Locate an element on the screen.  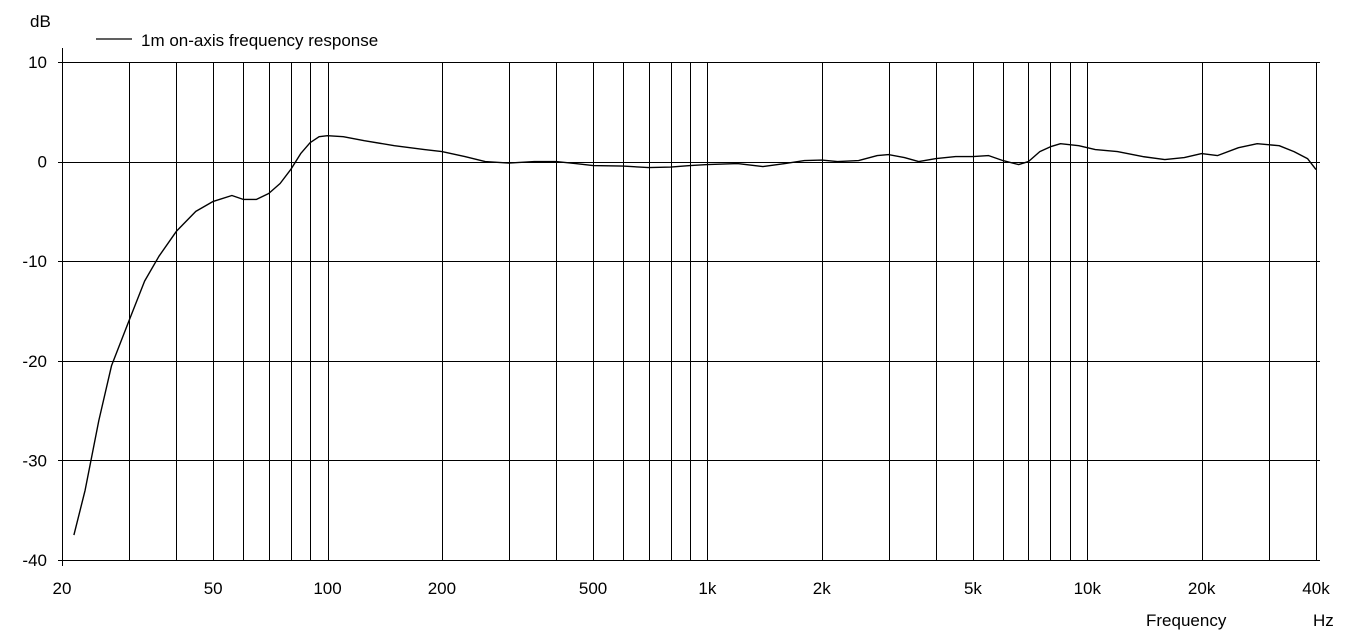
x-tick-label: 50 is located at coordinates (213, 588).